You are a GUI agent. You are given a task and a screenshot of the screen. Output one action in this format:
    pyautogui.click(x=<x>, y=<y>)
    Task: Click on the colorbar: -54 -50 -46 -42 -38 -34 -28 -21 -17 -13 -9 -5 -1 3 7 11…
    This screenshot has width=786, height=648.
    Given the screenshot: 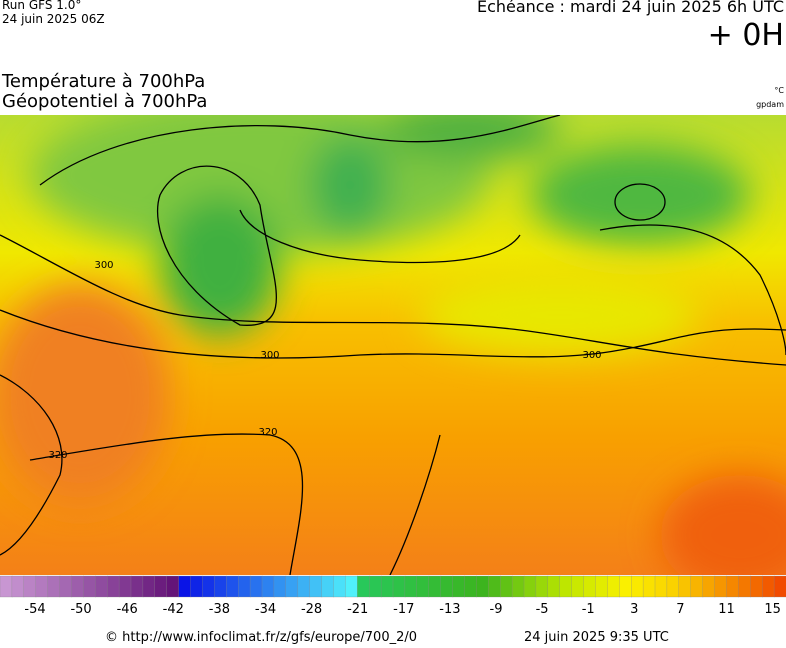 What is the action you would take?
    pyautogui.click(x=393, y=595)
    